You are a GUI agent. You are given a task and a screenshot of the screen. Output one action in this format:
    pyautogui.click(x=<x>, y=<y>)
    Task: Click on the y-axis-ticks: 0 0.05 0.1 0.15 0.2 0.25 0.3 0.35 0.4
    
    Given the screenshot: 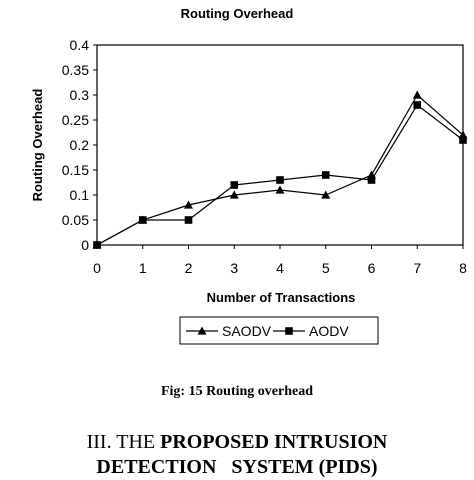 What is the action you would take?
    pyautogui.click(x=79, y=145)
    